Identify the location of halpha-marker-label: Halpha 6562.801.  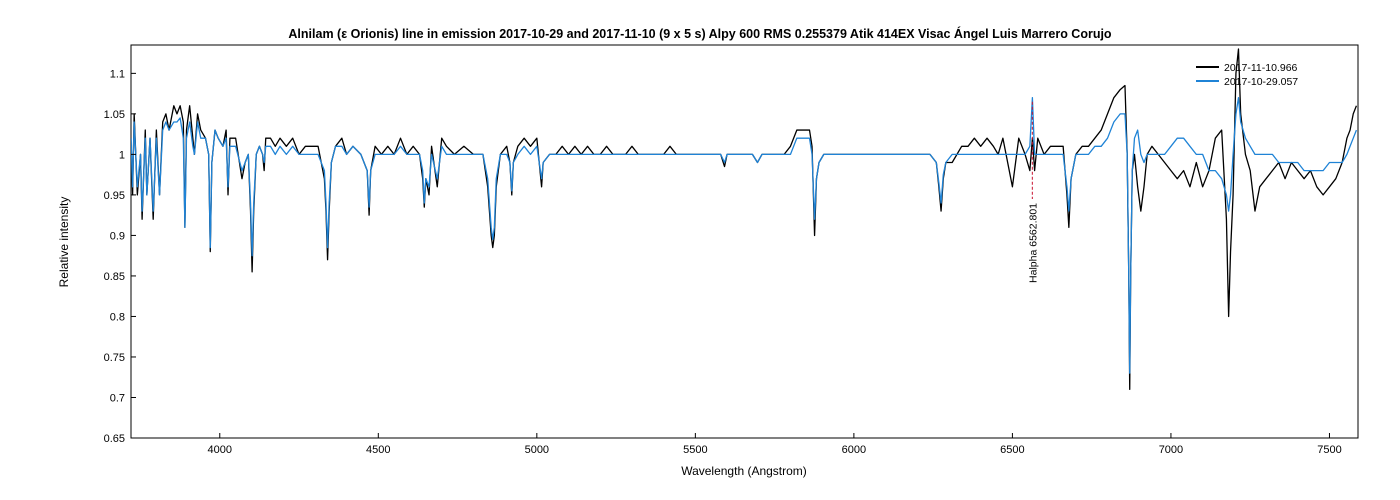
(1033, 243).